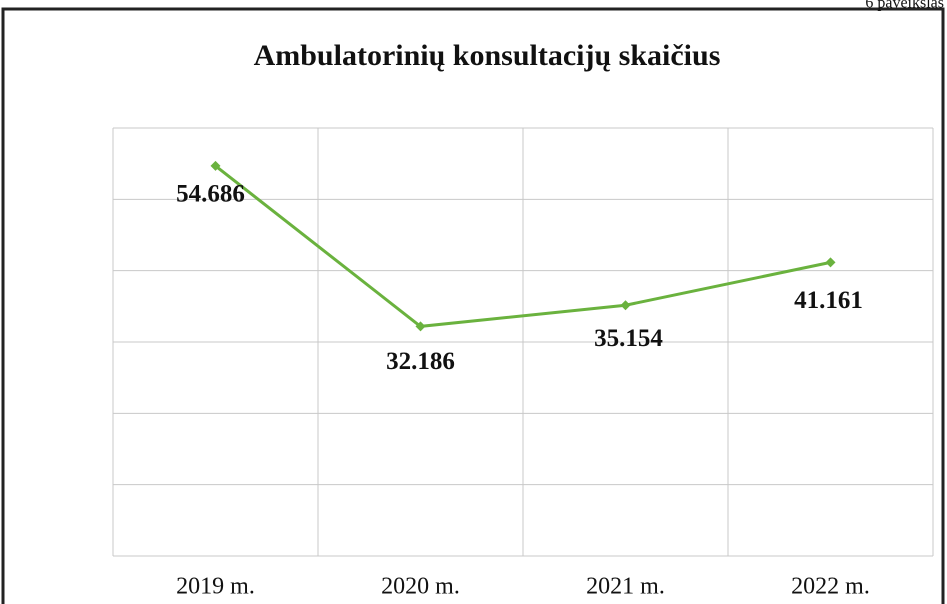 The height and width of the screenshot is (604, 947). Describe the element at coordinates (625, 587) in the screenshot. I see `x-tick-label: 2021 m.` at that location.